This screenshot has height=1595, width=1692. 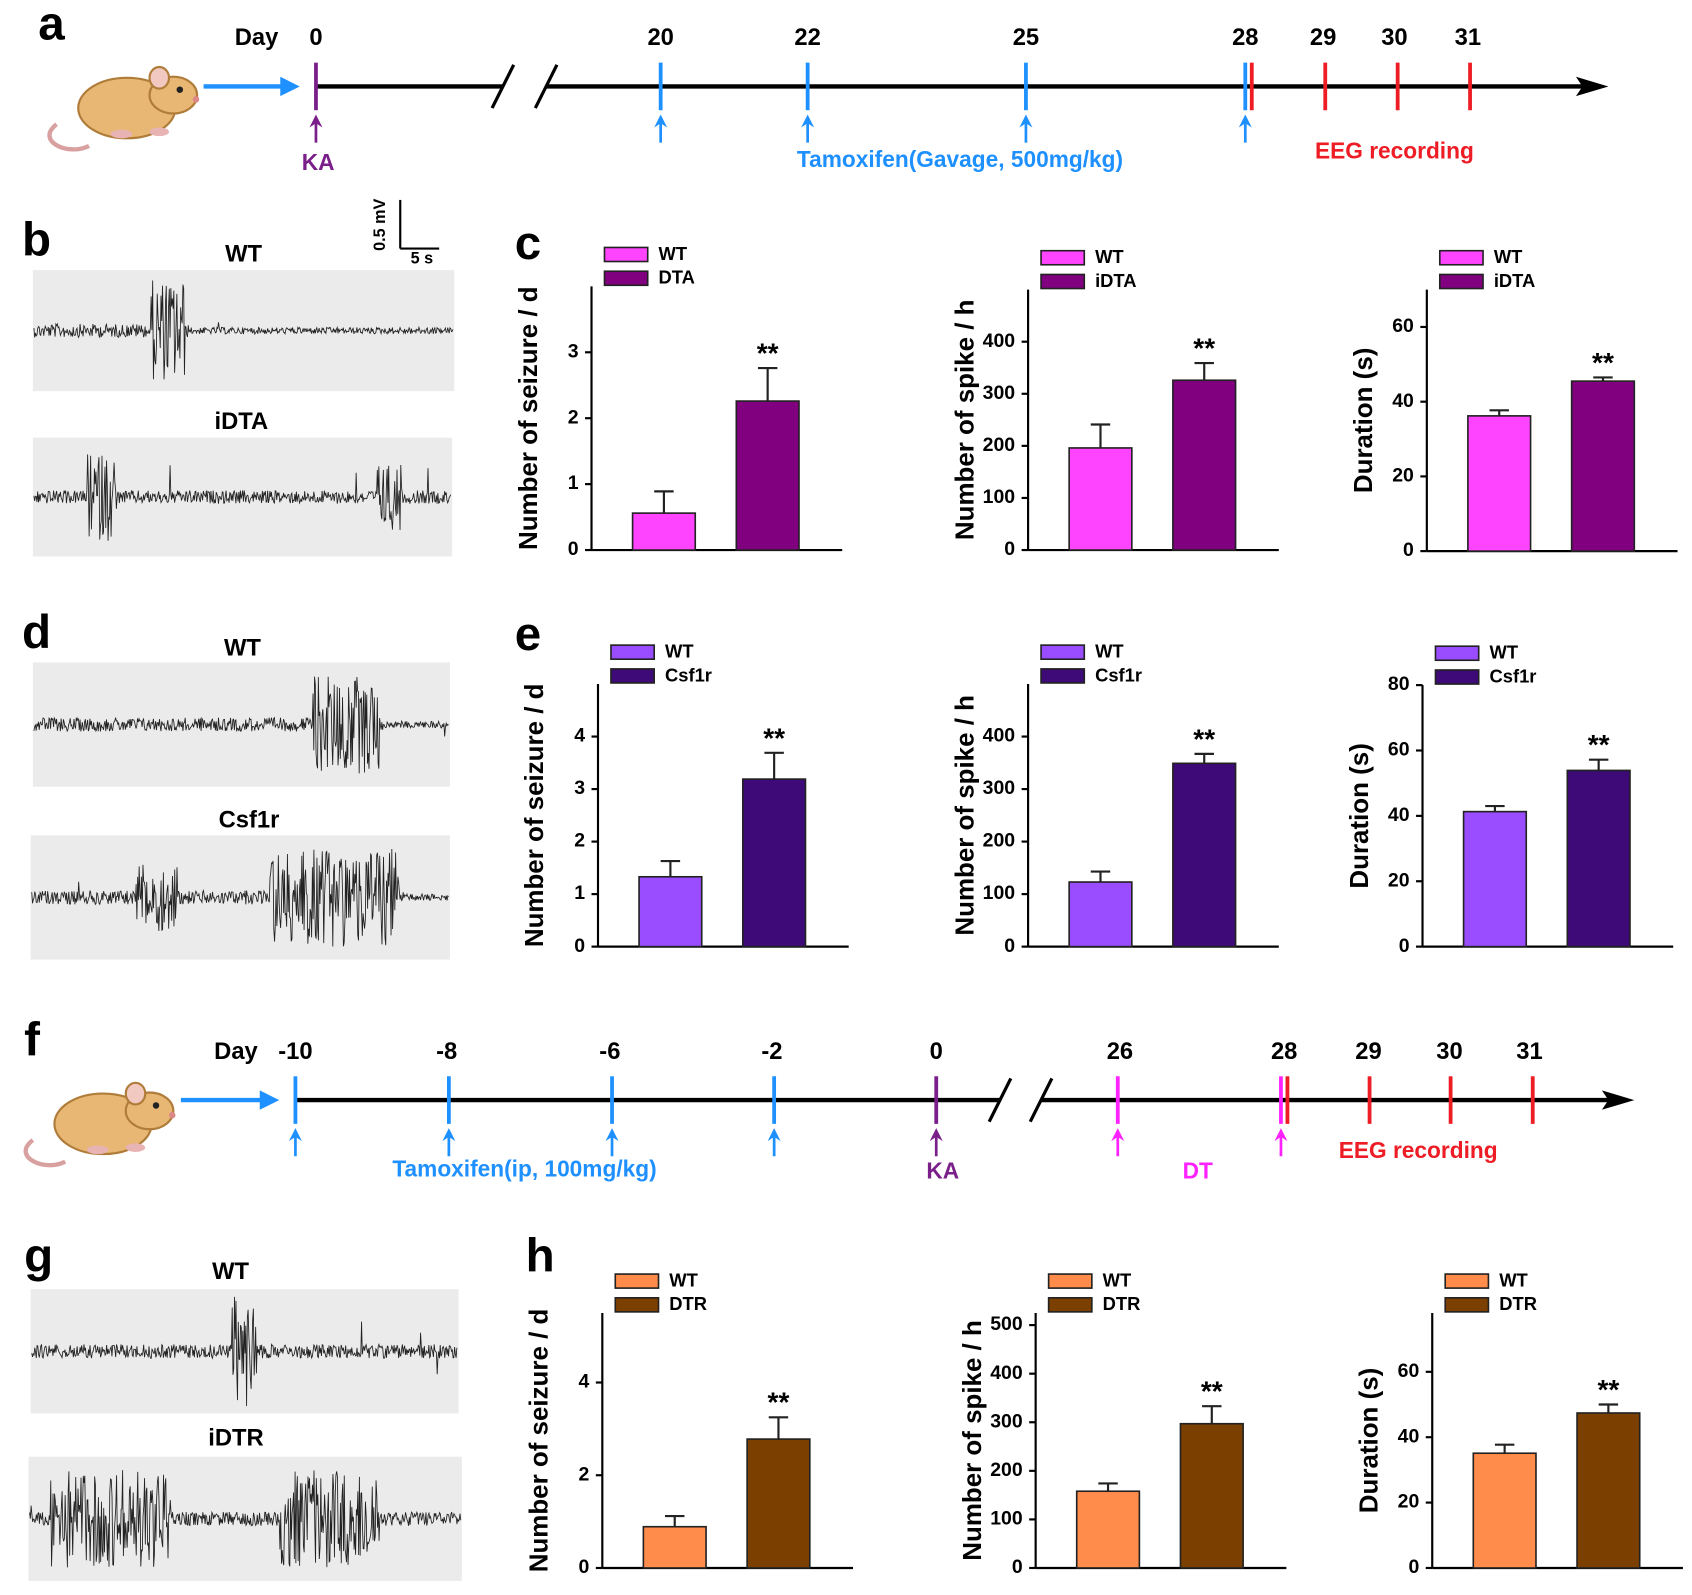 What do you see at coordinates (573, 351) in the screenshot?
I see `y-tick-label: 3` at bounding box center [573, 351].